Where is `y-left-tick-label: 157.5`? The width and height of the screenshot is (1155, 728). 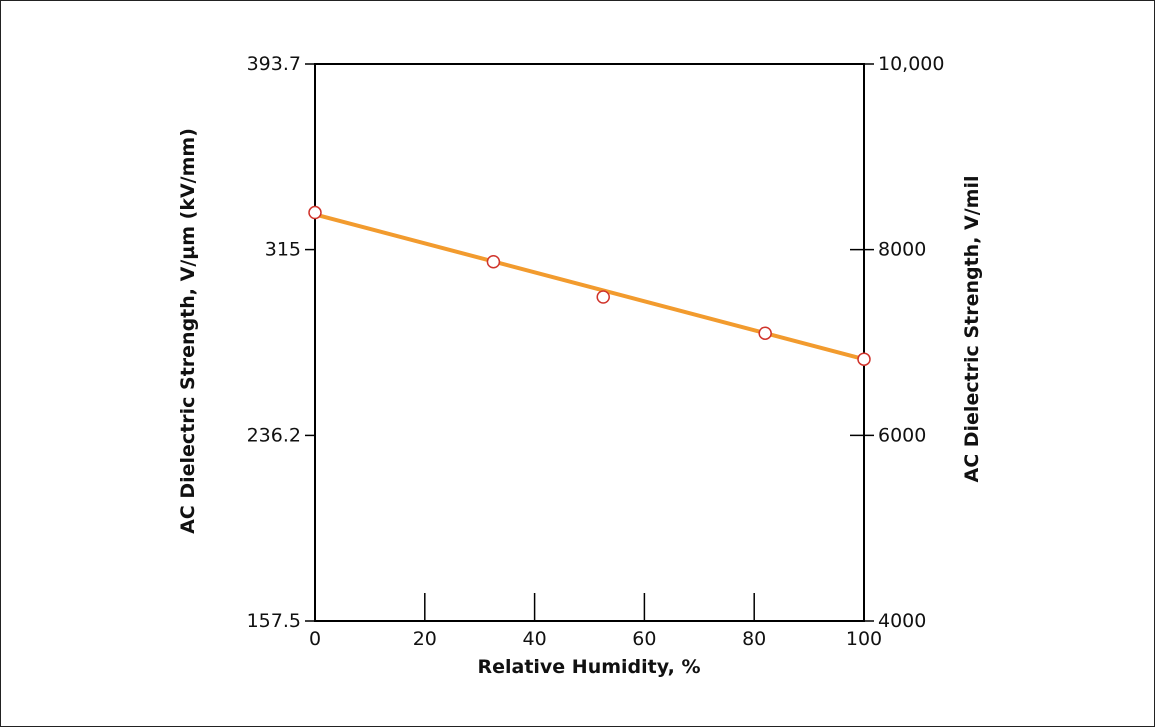
y-left-tick-label: 157.5 is located at coordinates (274, 621).